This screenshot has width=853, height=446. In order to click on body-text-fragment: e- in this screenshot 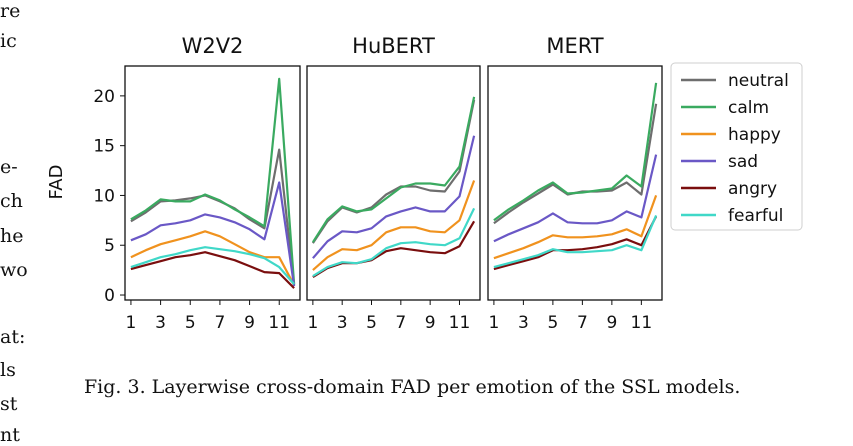, I will do `click(9, 167)`.